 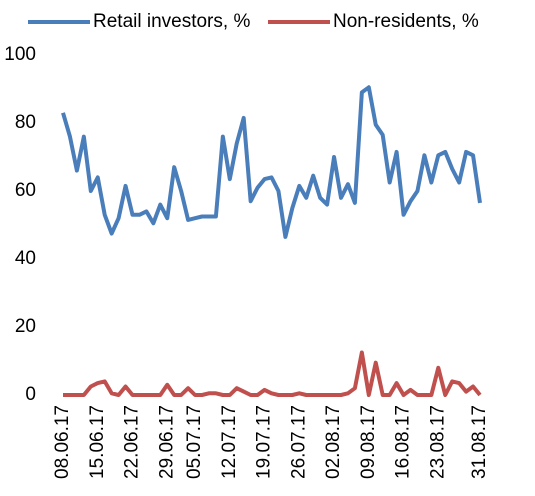 What do you see at coordinates (406, 21) in the screenshot?
I see `legend-label: Non-residents, %` at bounding box center [406, 21].